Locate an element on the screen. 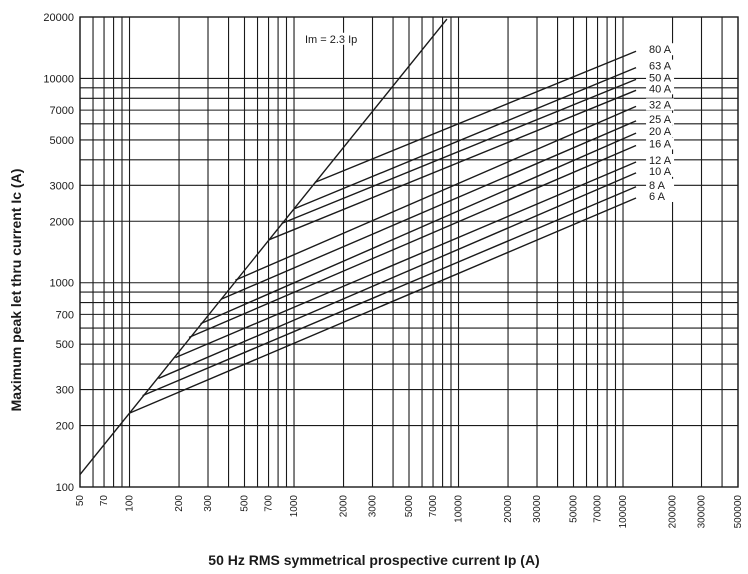 The height and width of the screenshot is (574, 748). x-tick-label: 200 is located at coordinates (179, 503).